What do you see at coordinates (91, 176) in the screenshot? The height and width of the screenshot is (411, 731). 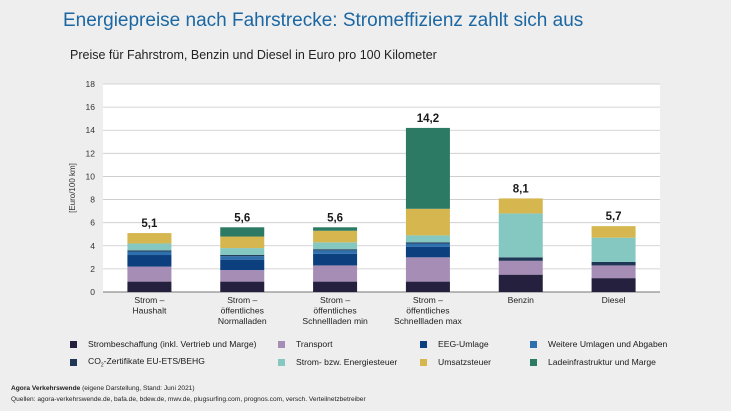 I see `y-tick-label: 10` at bounding box center [91, 176].